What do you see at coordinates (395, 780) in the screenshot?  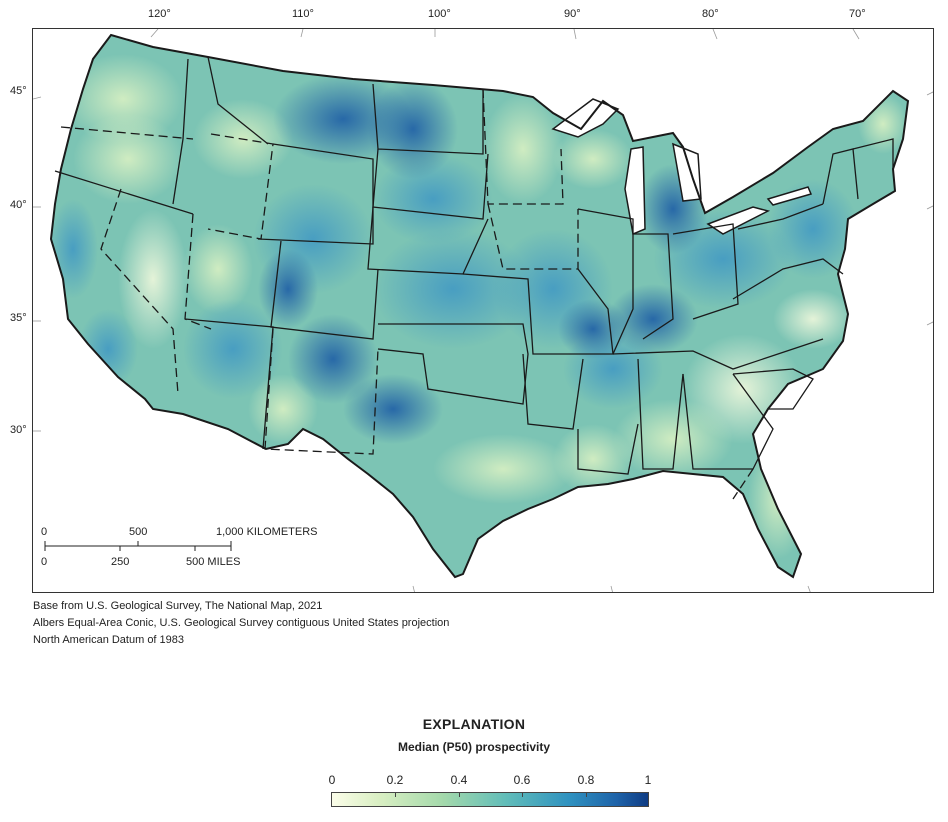 I see `colorbar-label-0.2: 0.2` at bounding box center [395, 780].